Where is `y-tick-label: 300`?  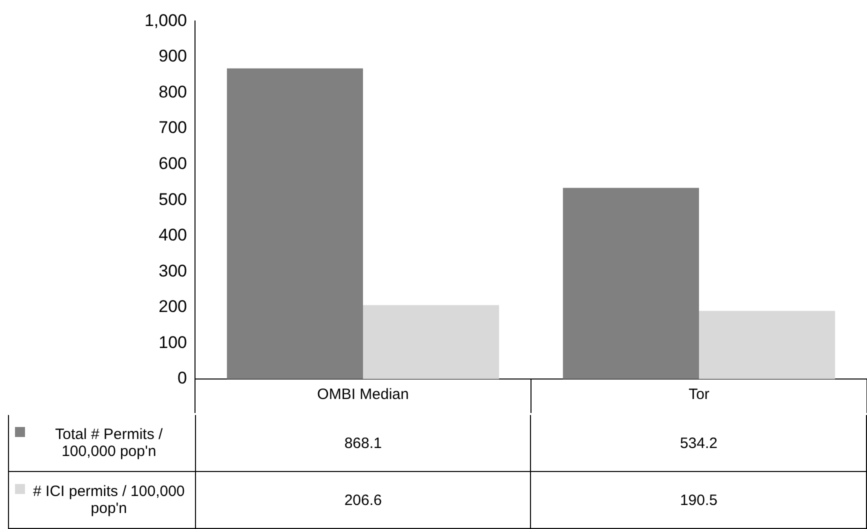
y-tick-label: 300 is located at coordinates (172, 270).